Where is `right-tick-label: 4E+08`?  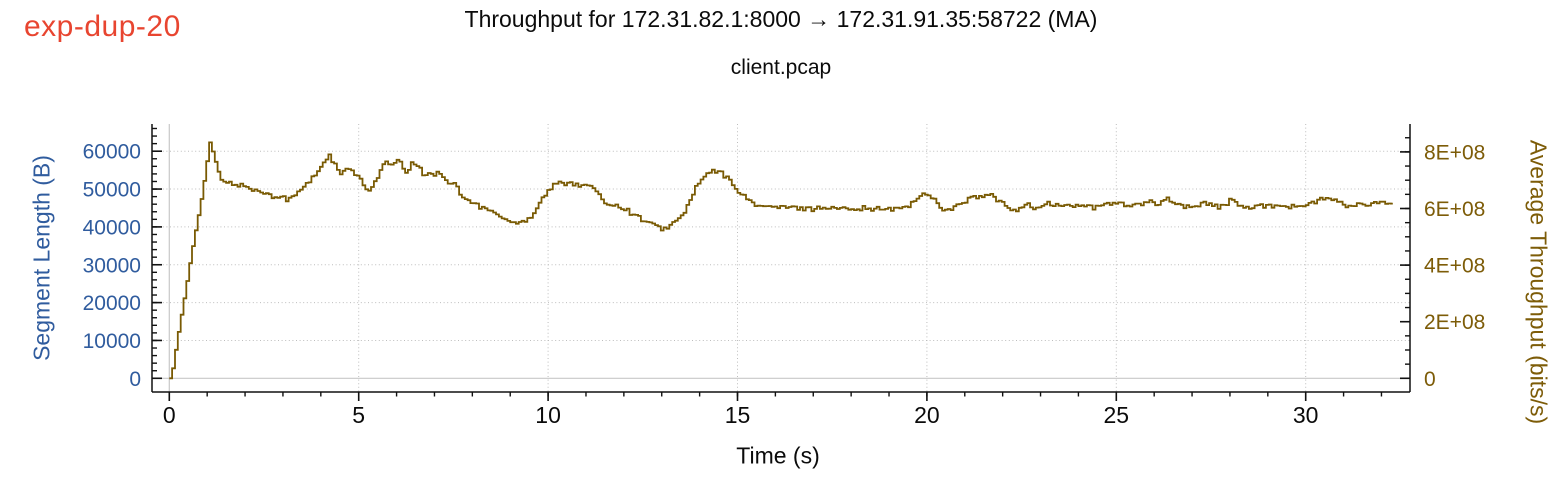
right-tick-label: 4E+08 is located at coordinates (1454, 266).